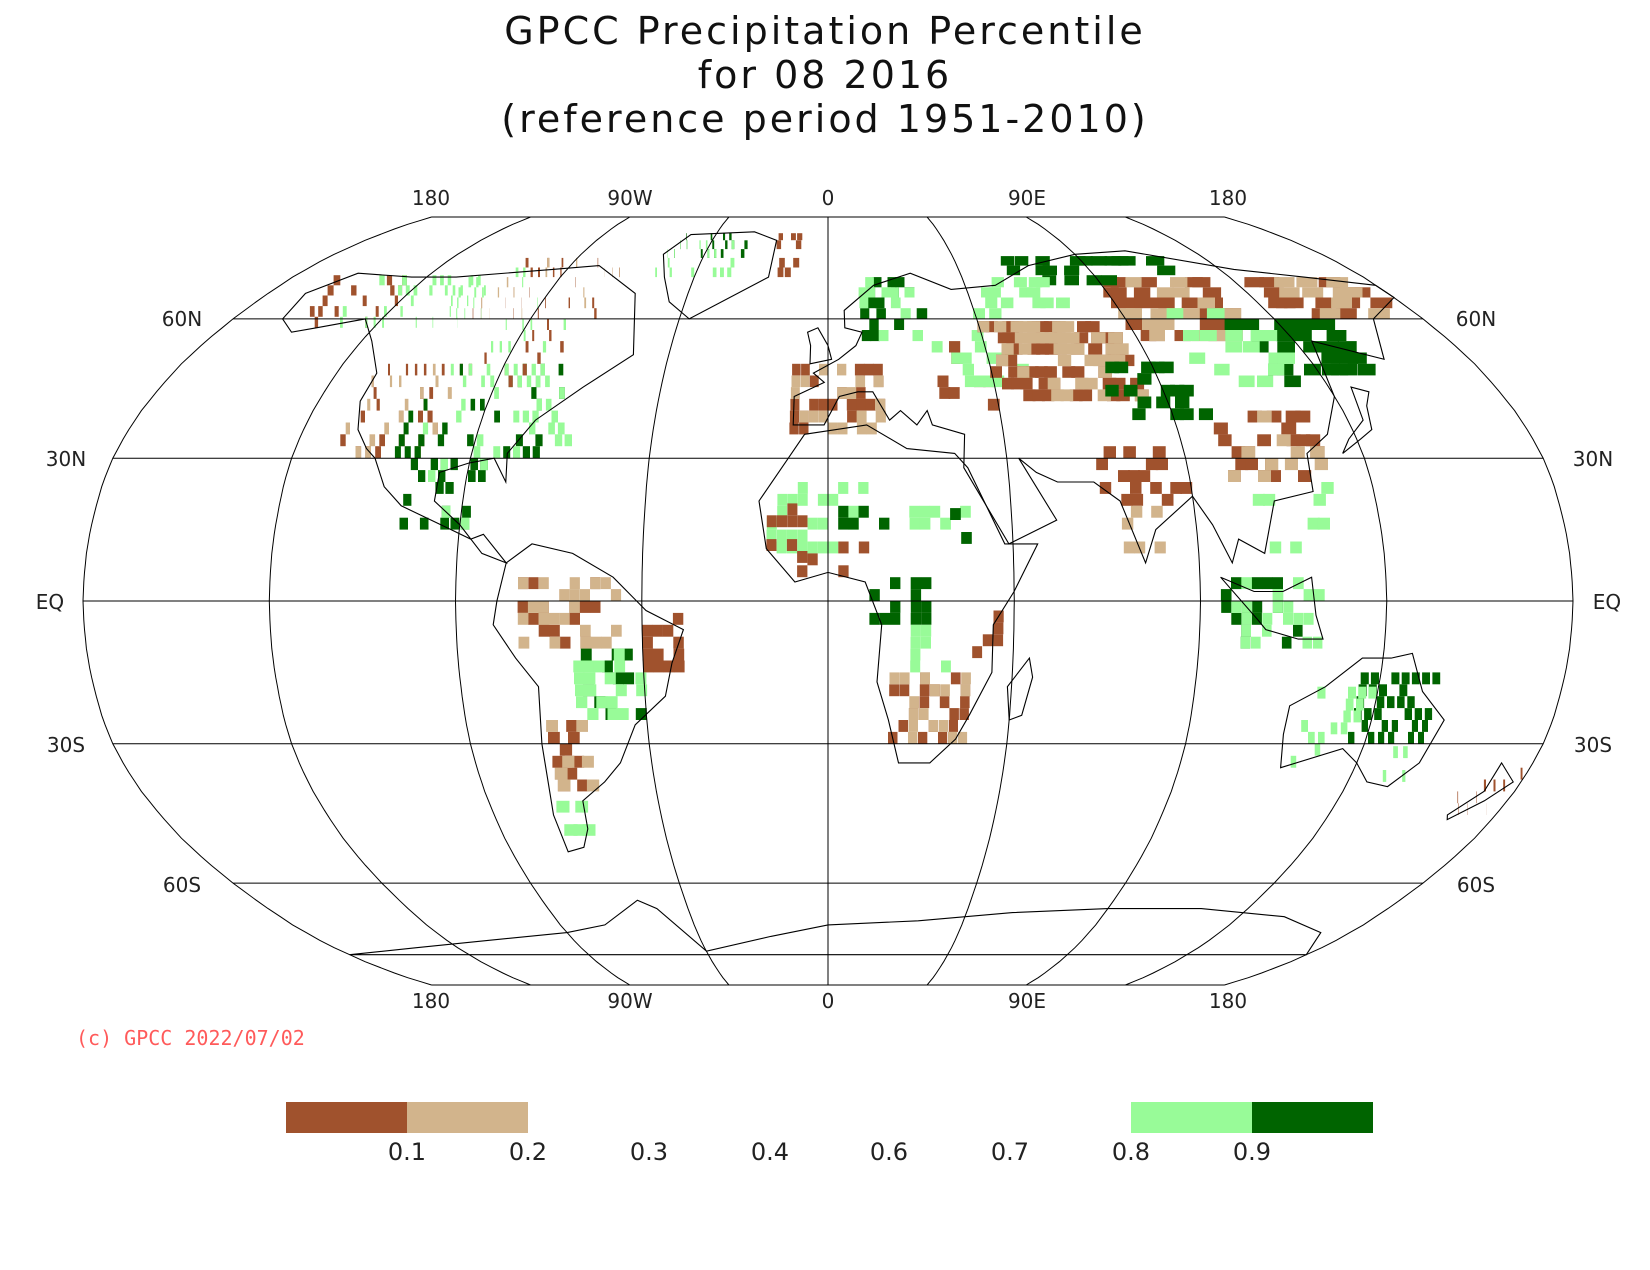 This screenshot has width=1650, height=1270. What do you see at coordinates (1480, 791) in the screenshot?
I see `new-zealand-outline` at bounding box center [1480, 791].